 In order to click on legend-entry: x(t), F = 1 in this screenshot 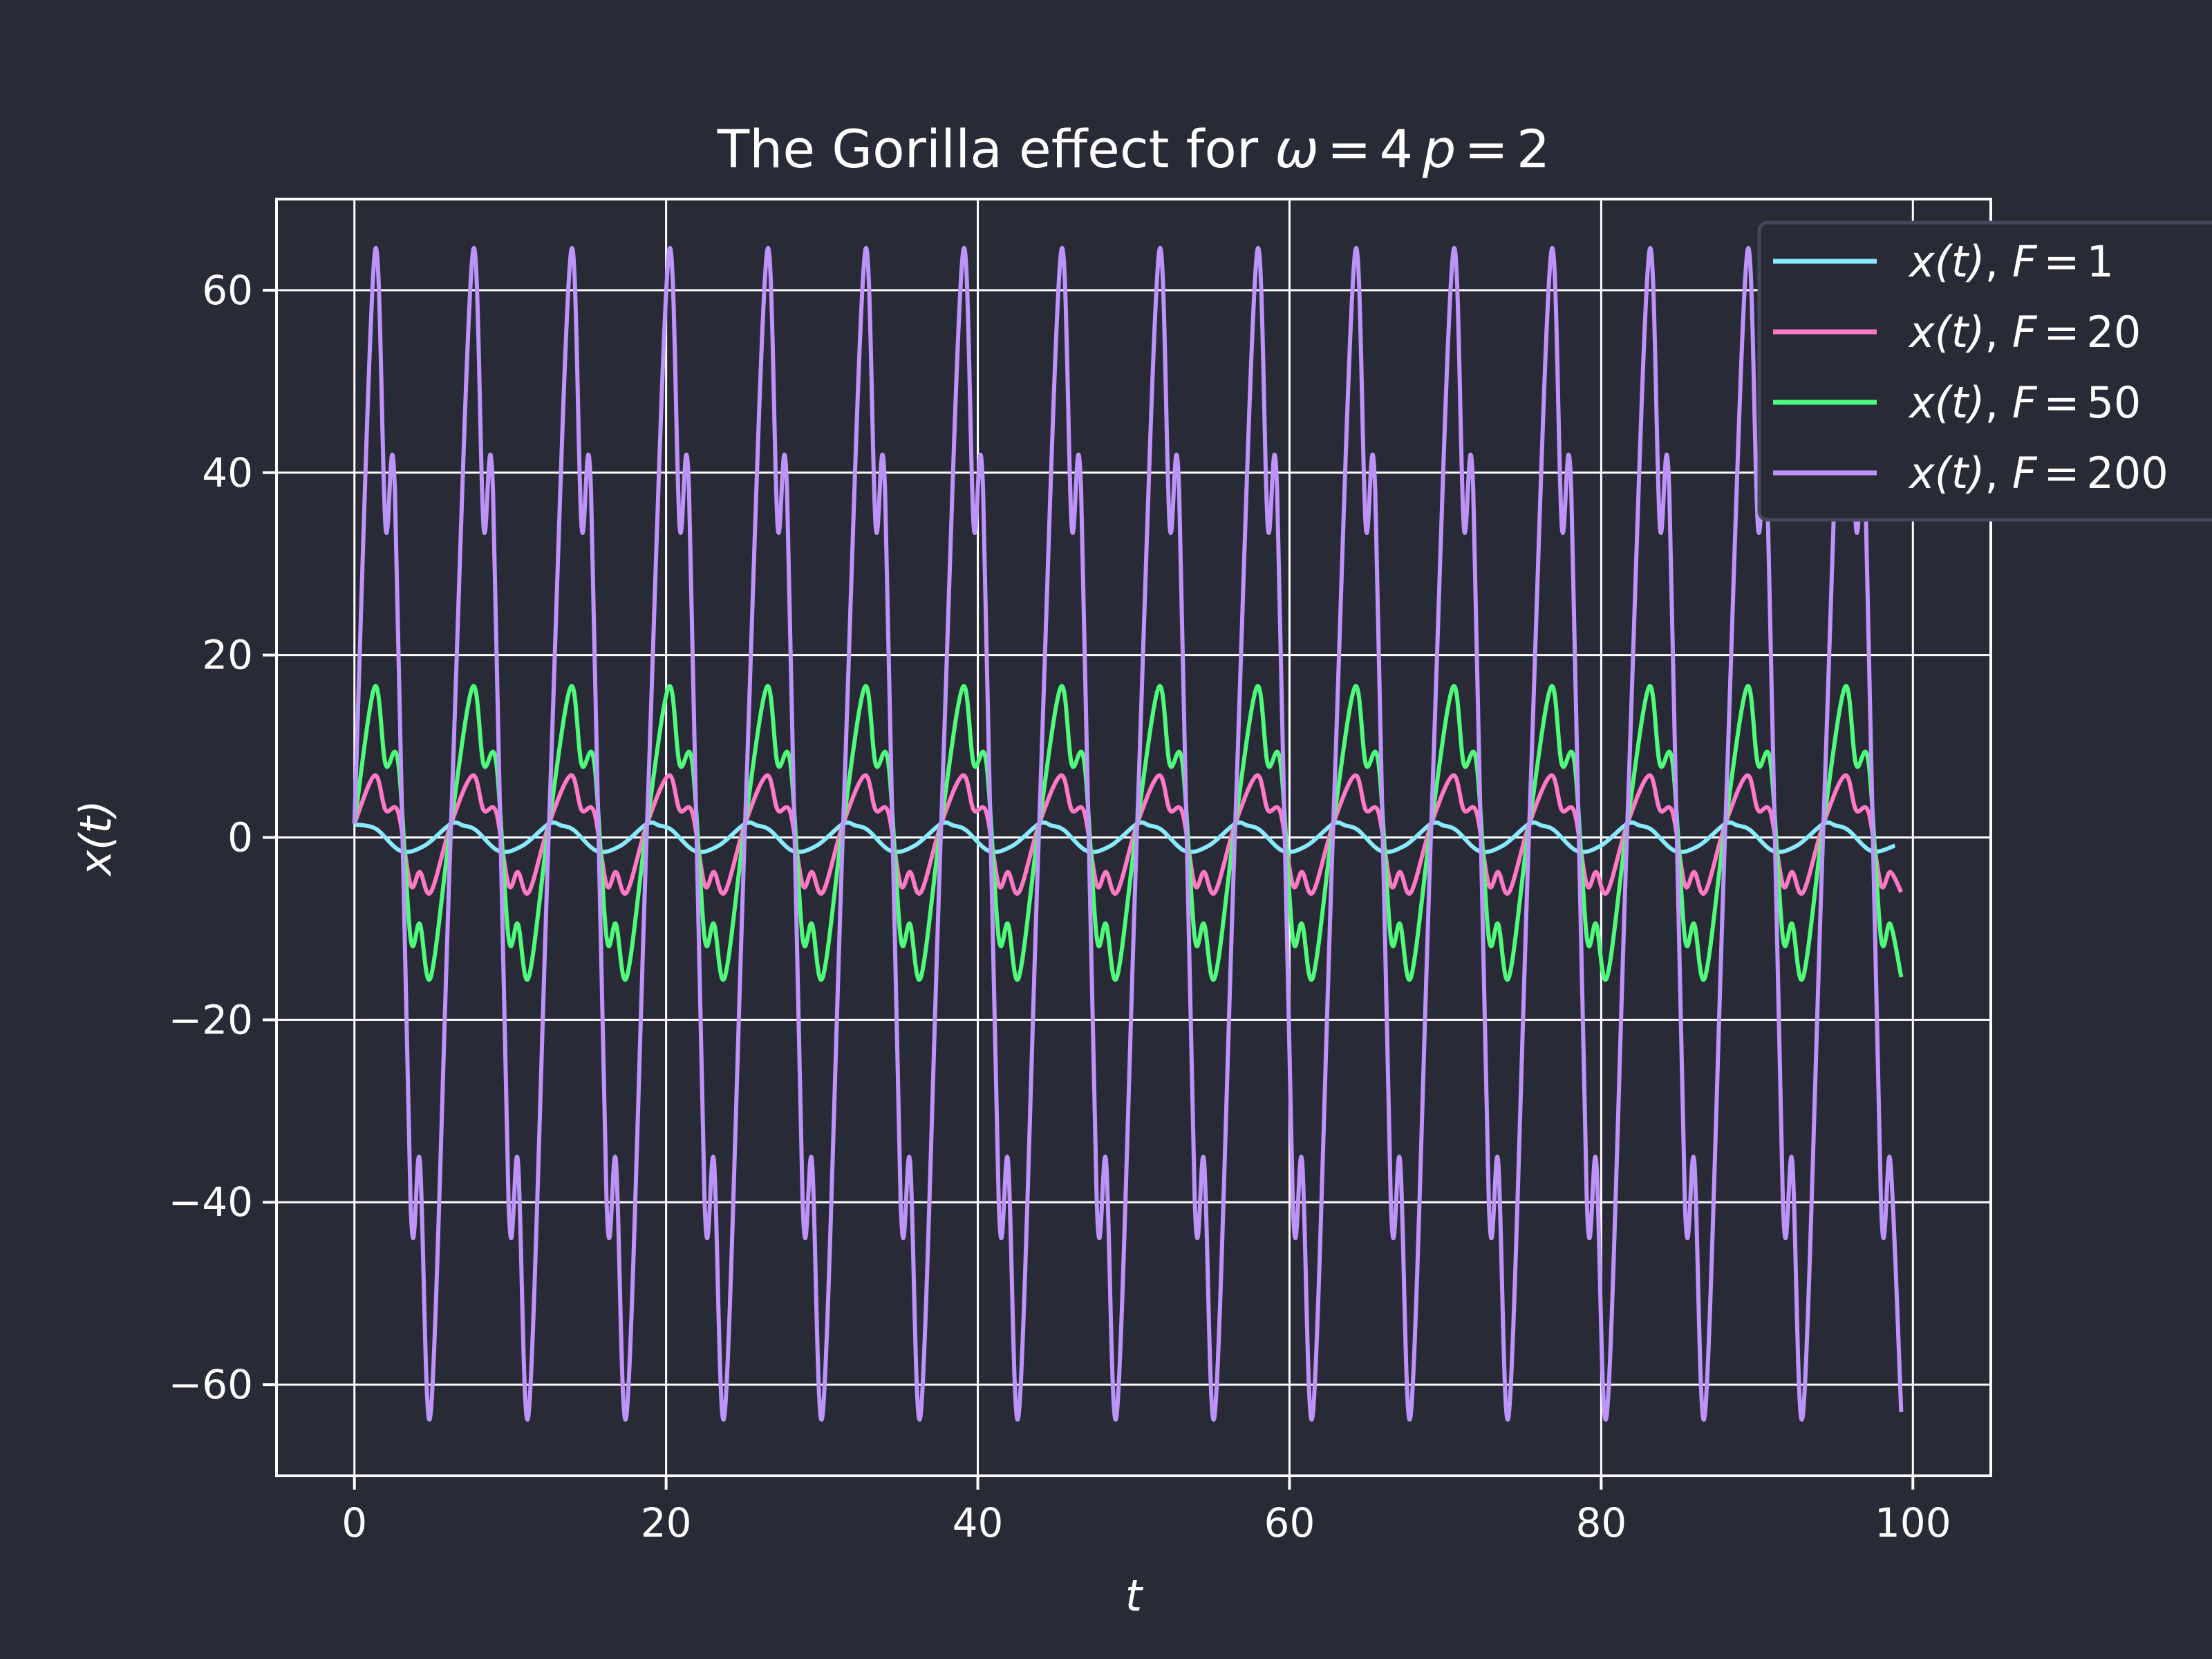, I will do `click(2011, 261)`.